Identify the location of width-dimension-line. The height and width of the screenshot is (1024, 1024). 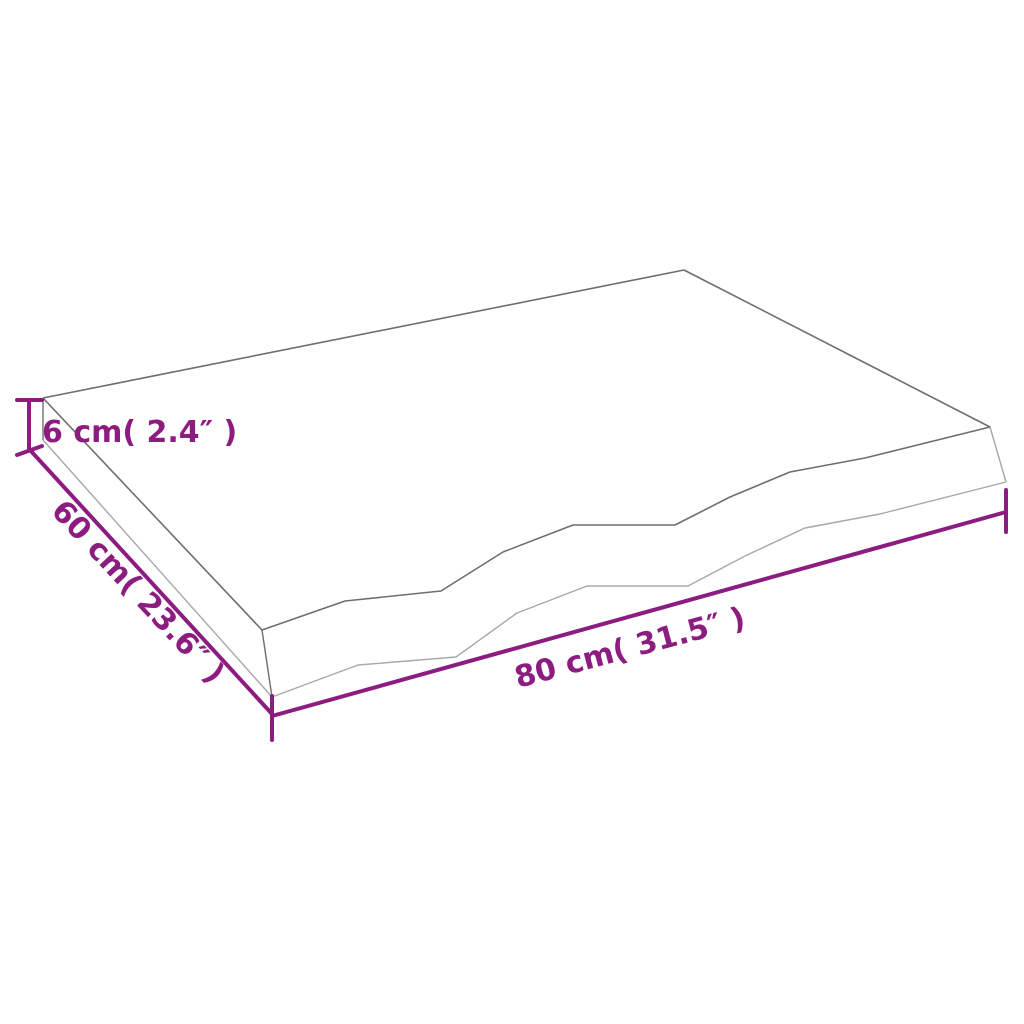
(639, 614).